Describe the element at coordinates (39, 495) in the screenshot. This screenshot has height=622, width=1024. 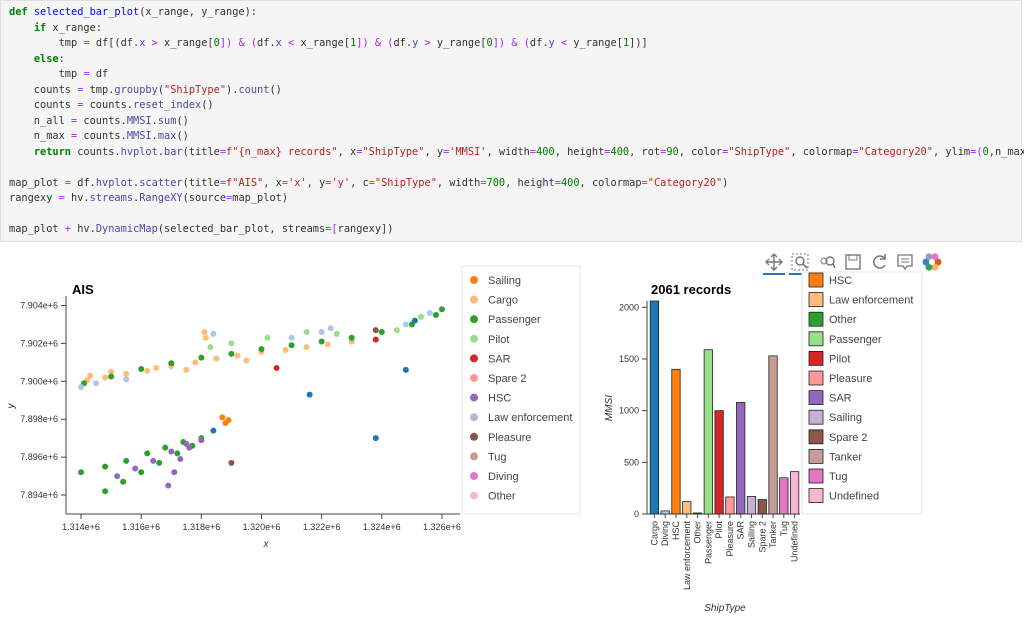
I see `y-tick-label: 7.894e+6` at that location.